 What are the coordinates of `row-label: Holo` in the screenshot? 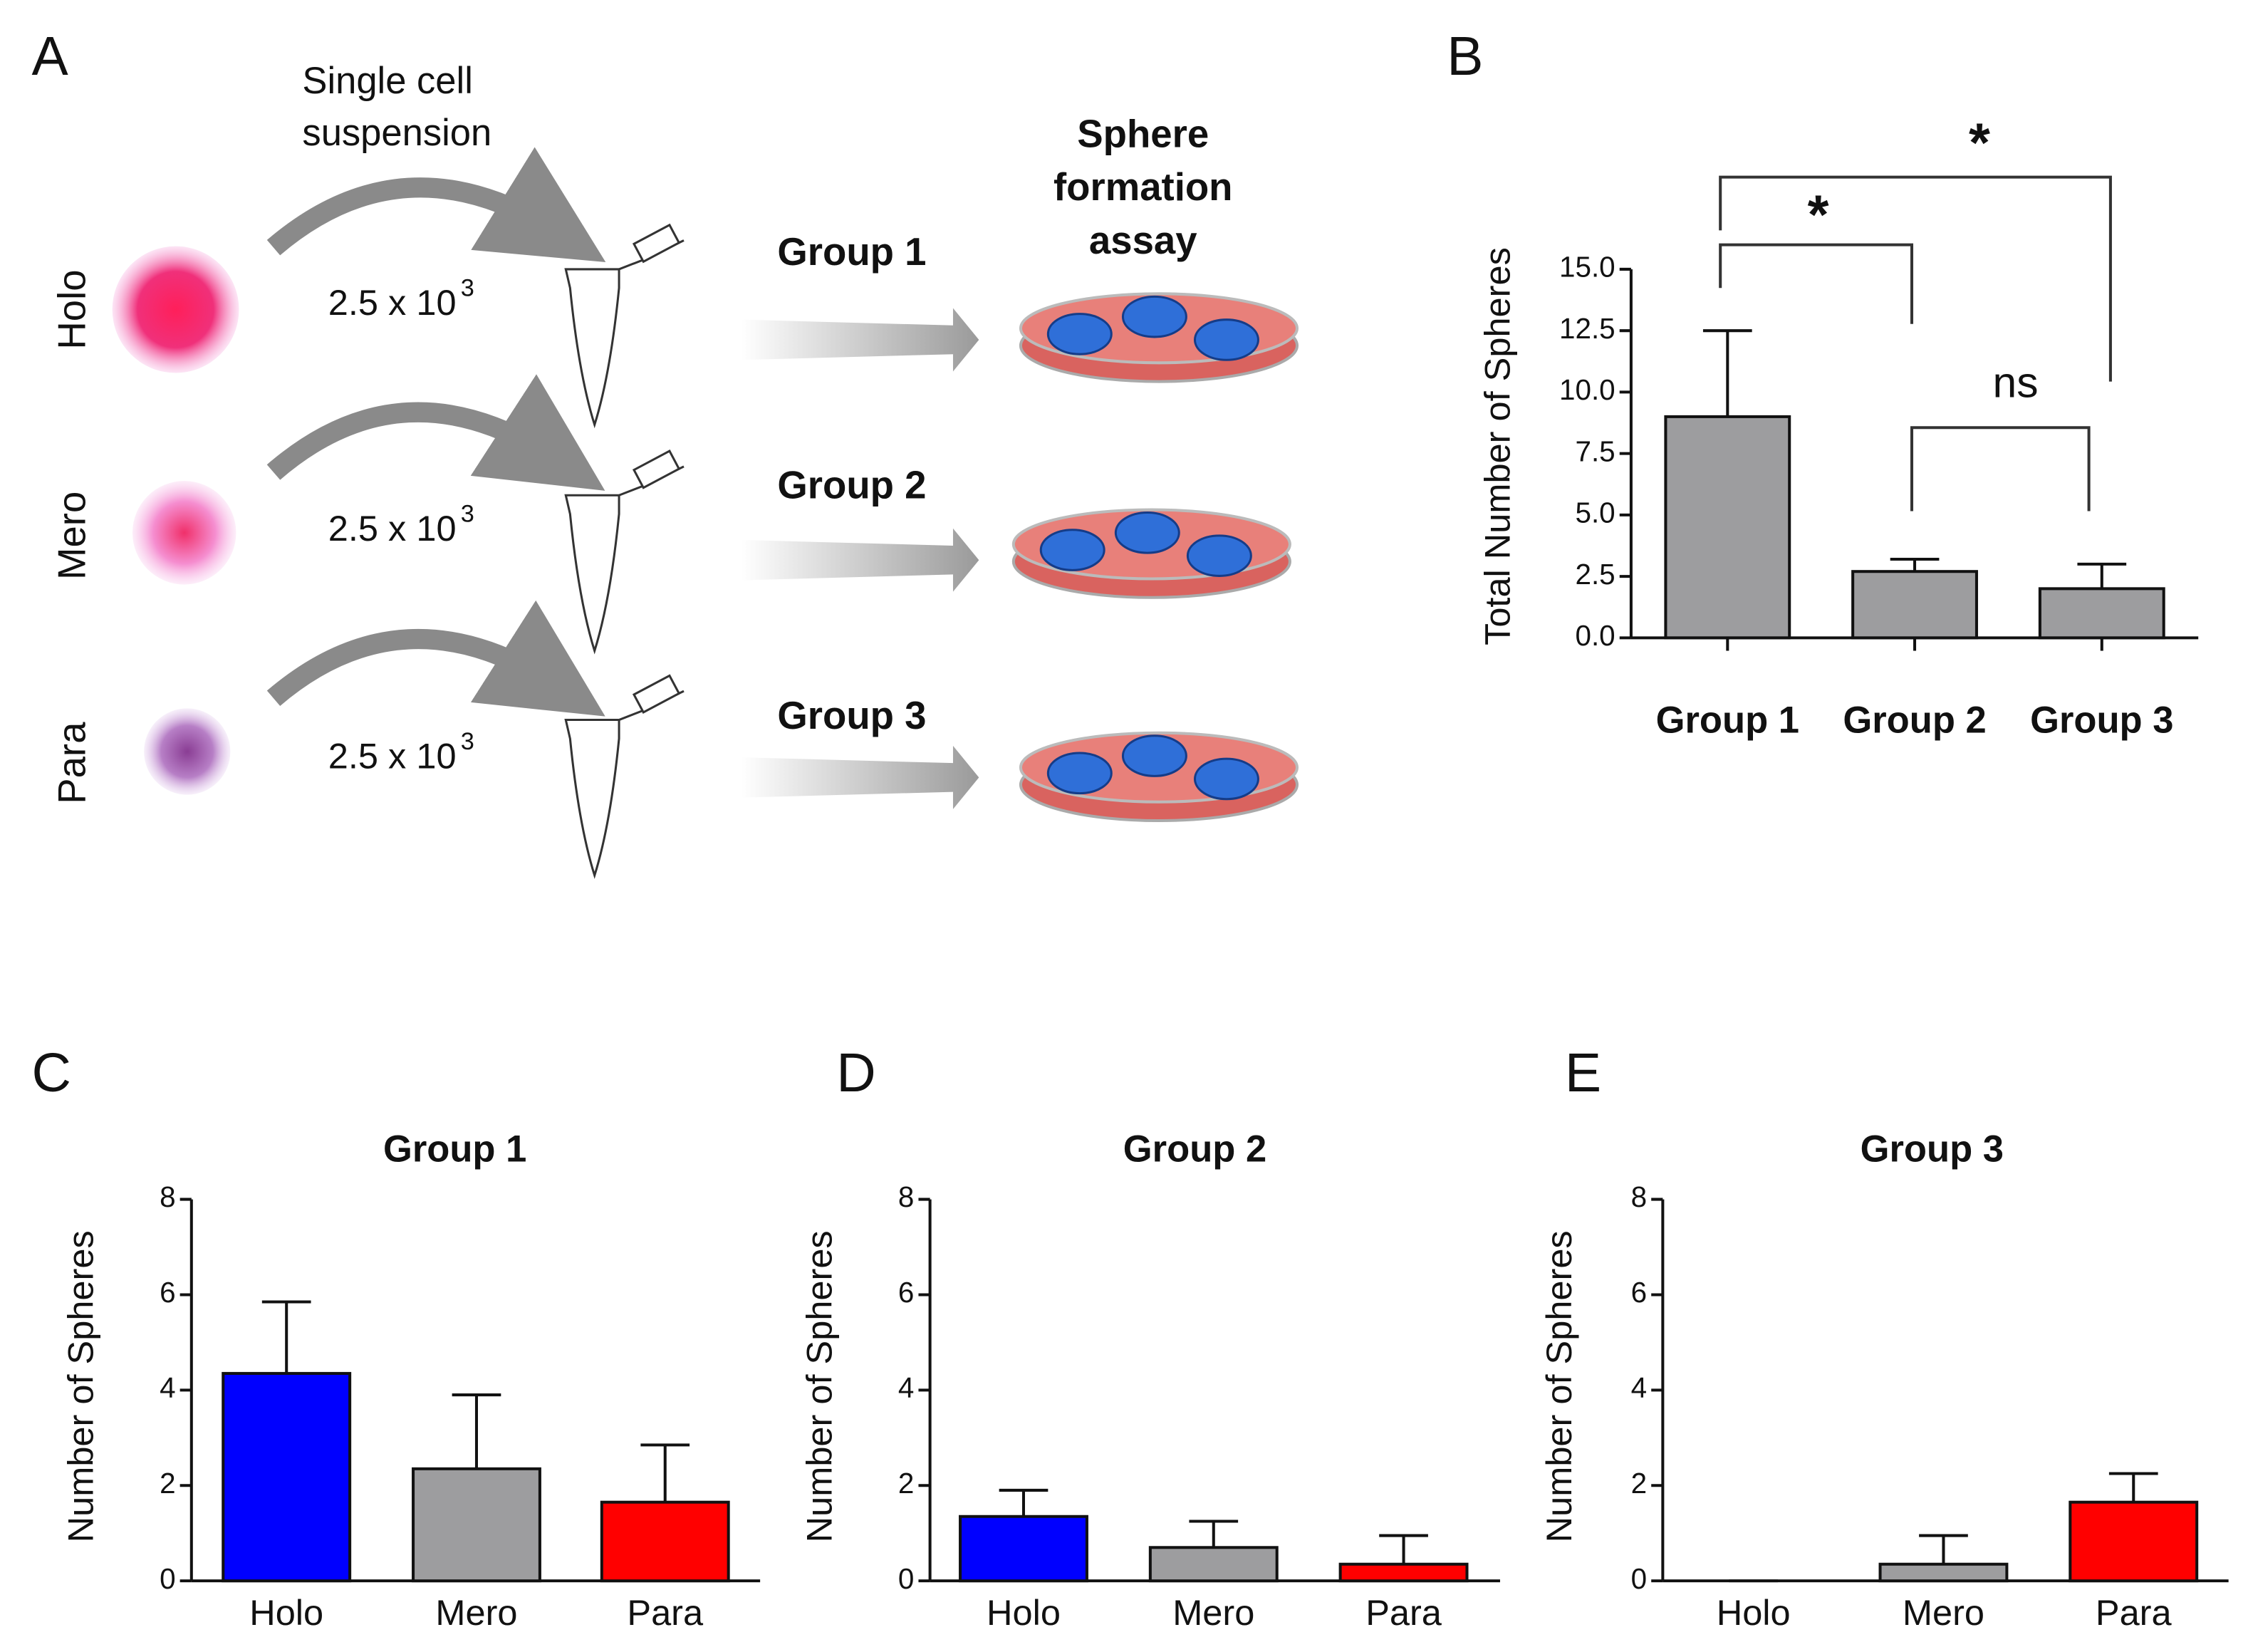 It's located at (72, 309).